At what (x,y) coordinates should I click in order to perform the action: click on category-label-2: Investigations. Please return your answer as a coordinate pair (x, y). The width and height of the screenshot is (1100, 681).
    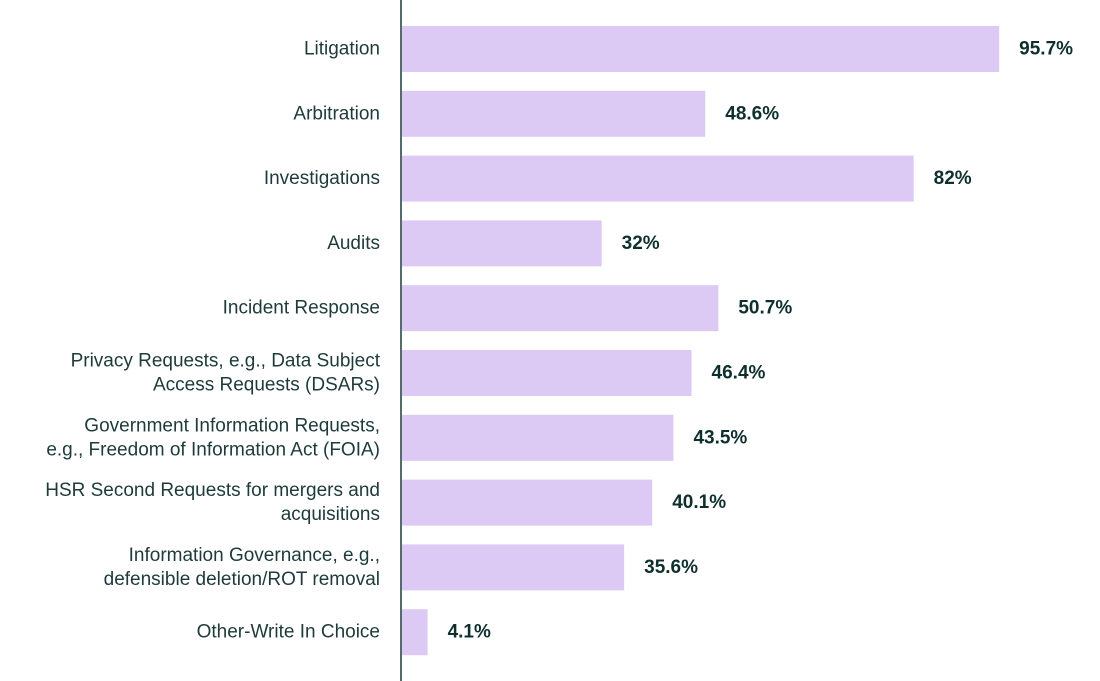
    Looking at the image, I should click on (322, 178).